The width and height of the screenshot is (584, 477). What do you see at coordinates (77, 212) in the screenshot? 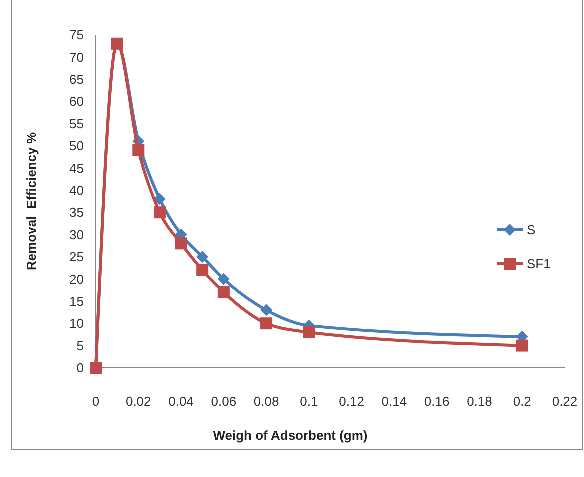
I see `y-tick-label: 35` at bounding box center [77, 212].